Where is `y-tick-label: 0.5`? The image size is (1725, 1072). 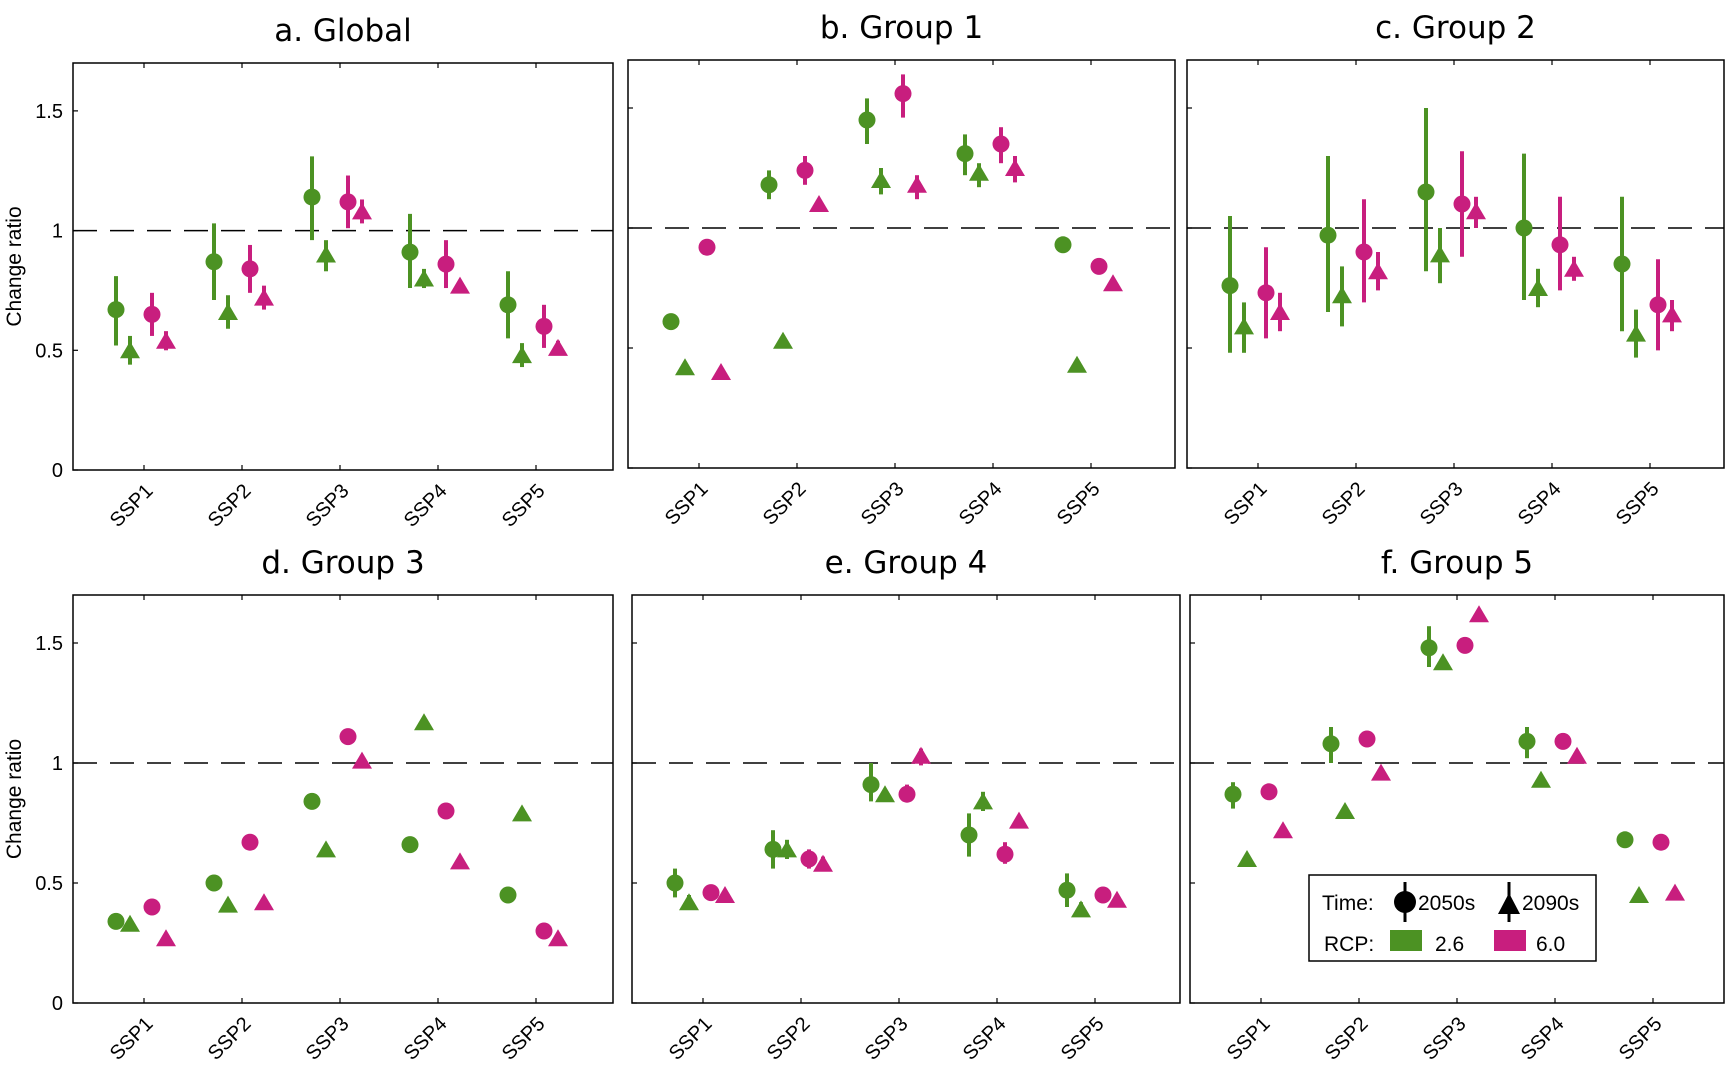
y-tick-label: 0.5 is located at coordinates (49, 351).